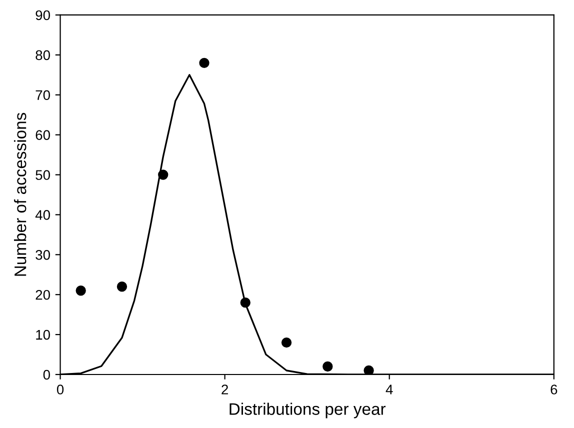  Describe the element at coordinates (46, 375) in the screenshot. I see `y-tick-label: 0` at that location.